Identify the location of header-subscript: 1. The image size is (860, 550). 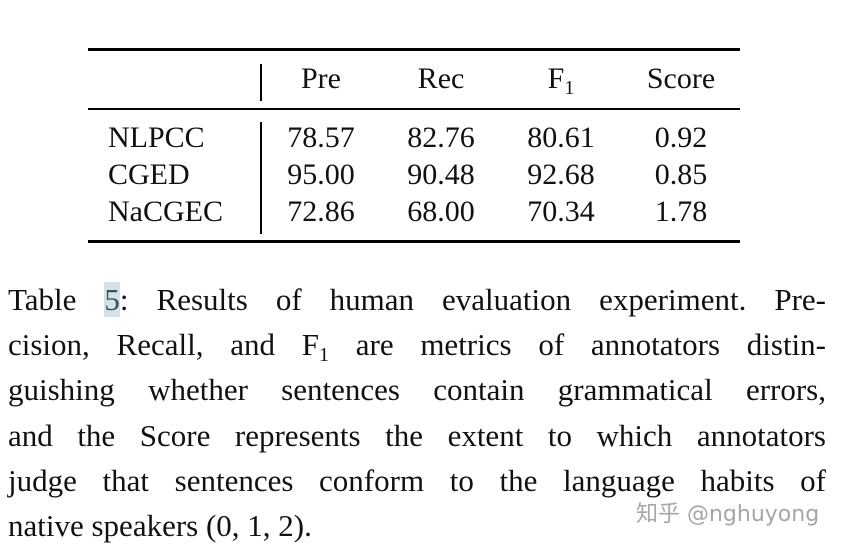
(569, 88).